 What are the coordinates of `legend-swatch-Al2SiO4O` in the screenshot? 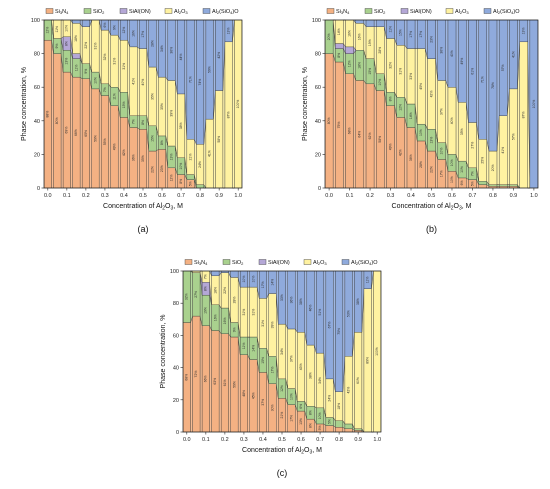 It's located at (206, 11).